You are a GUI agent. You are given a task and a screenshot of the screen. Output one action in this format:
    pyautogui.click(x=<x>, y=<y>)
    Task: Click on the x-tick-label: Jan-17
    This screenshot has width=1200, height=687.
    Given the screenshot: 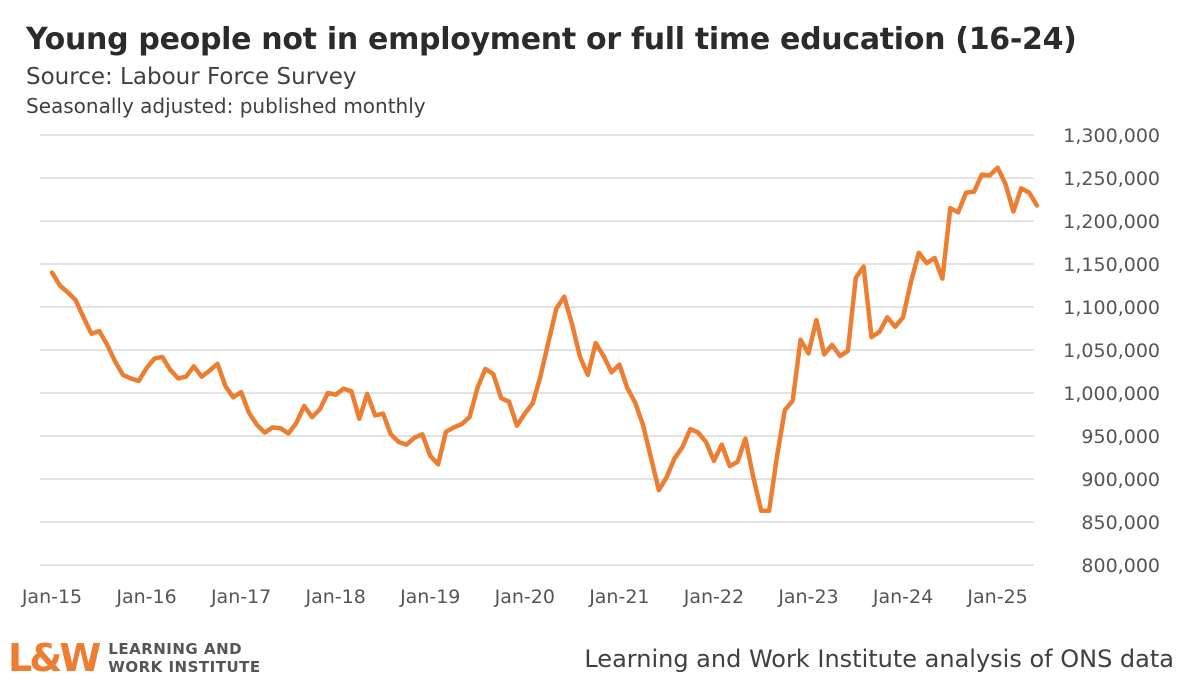 What is the action you would take?
    pyautogui.click(x=240, y=597)
    